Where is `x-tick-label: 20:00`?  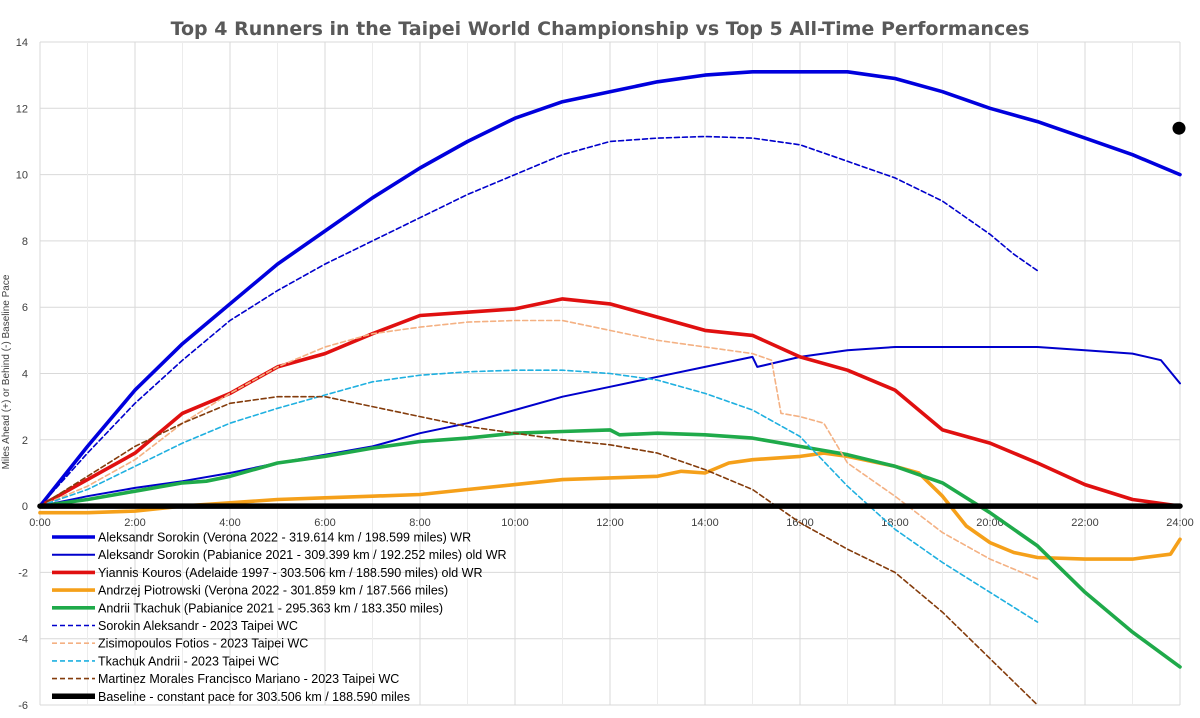 x-tick-label: 20:00 is located at coordinates (990, 523).